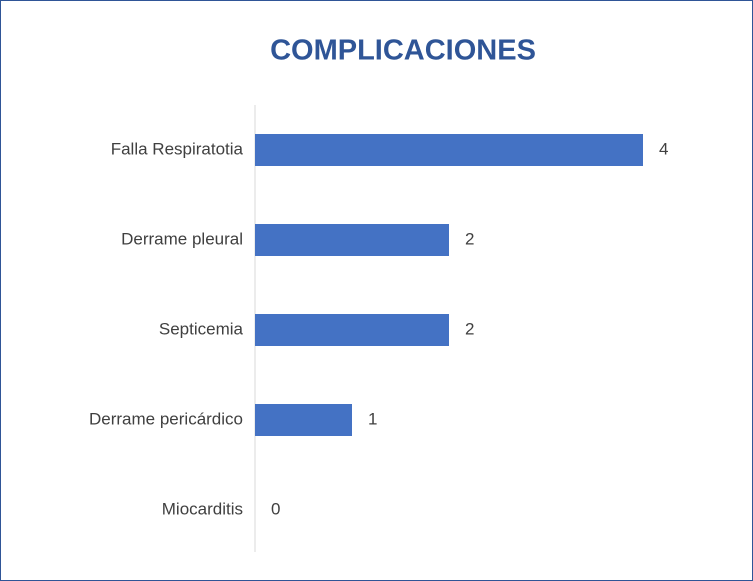 This screenshot has height=581, width=753. I want to click on y-tick-label: Derrame pericárdico, so click(166, 418).